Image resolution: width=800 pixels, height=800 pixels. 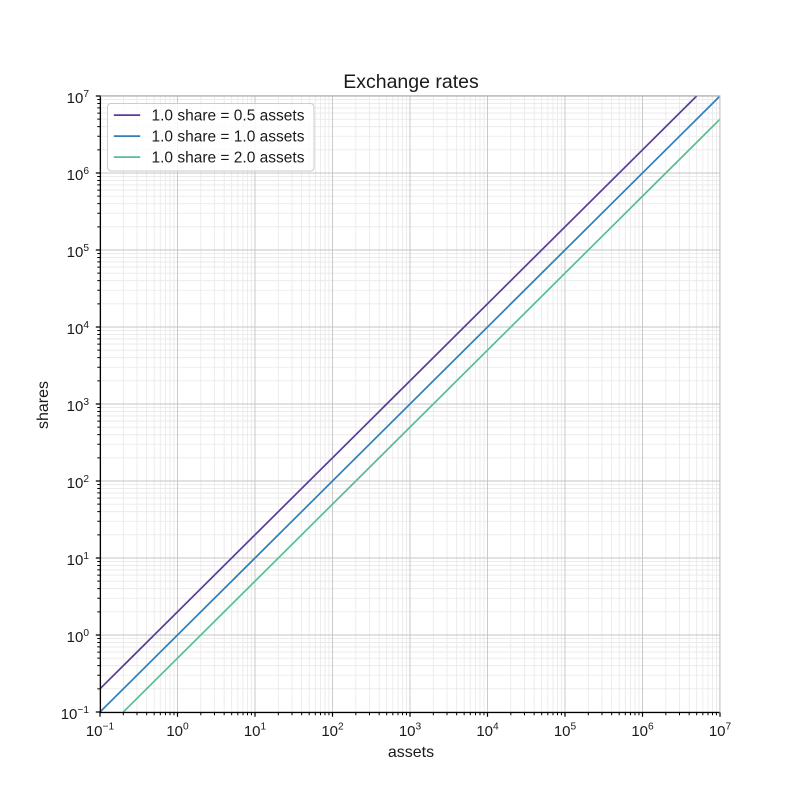 What do you see at coordinates (43, 405) in the screenshot?
I see `svg-text: shares` at bounding box center [43, 405].